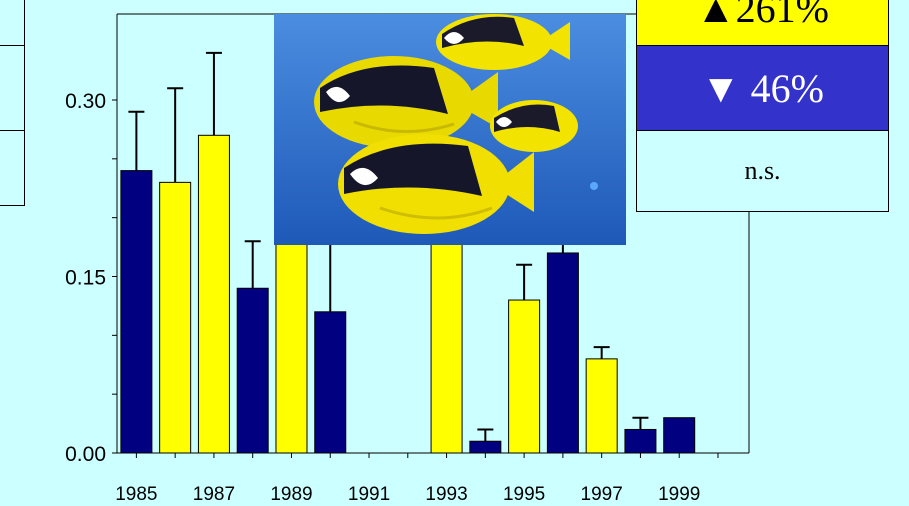  I want to click on y-tick-label: 0.30, so click(85, 101).